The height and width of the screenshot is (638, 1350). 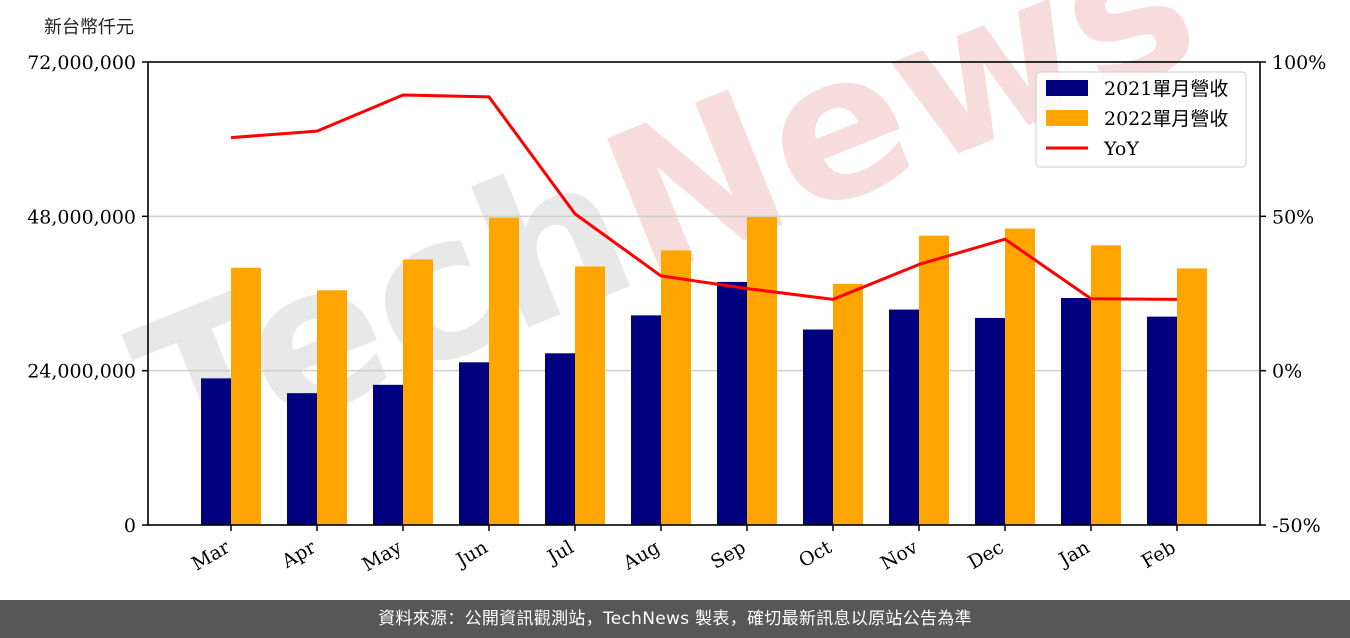 What do you see at coordinates (559, 552) in the screenshot?
I see `x-tick-label: Jul` at bounding box center [559, 552].